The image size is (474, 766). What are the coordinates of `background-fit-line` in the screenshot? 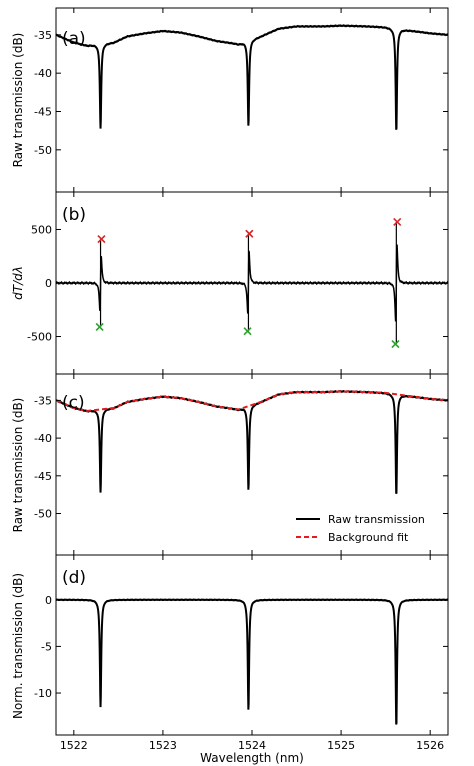 It's located at (252, 401).